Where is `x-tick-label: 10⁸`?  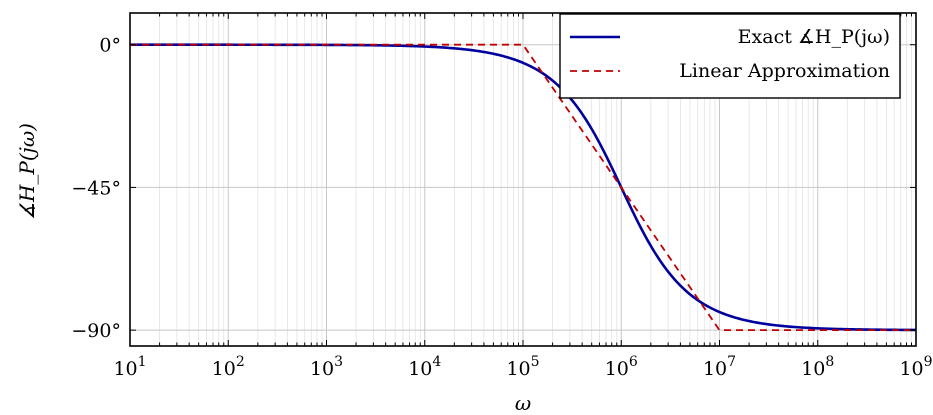 x-tick-label: 10⁸ is located at coordinates (817, 367).